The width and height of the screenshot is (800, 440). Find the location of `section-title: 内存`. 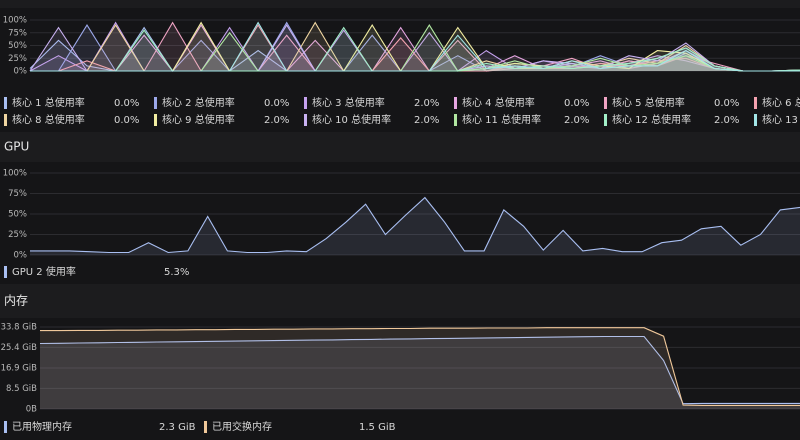

section-title: 内存 is located at coordinates (16, 301).